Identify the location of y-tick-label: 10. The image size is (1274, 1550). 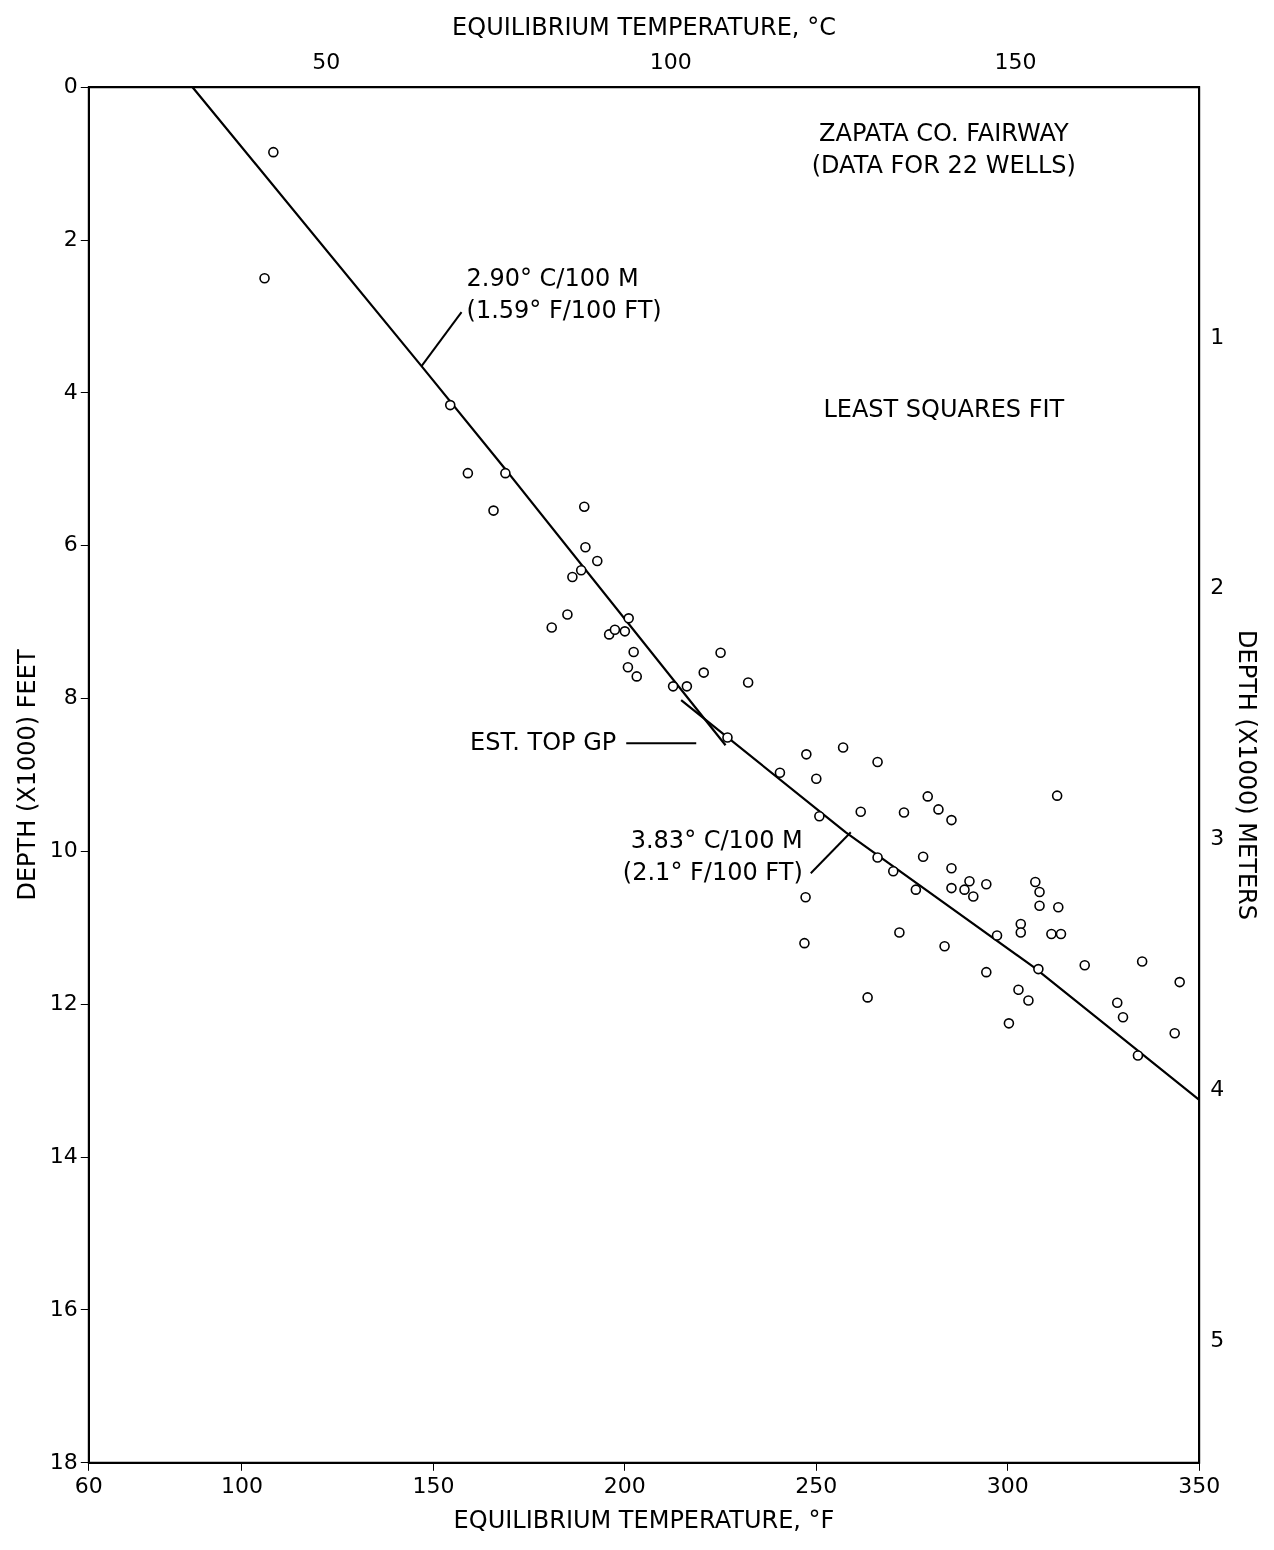
(63, 850).